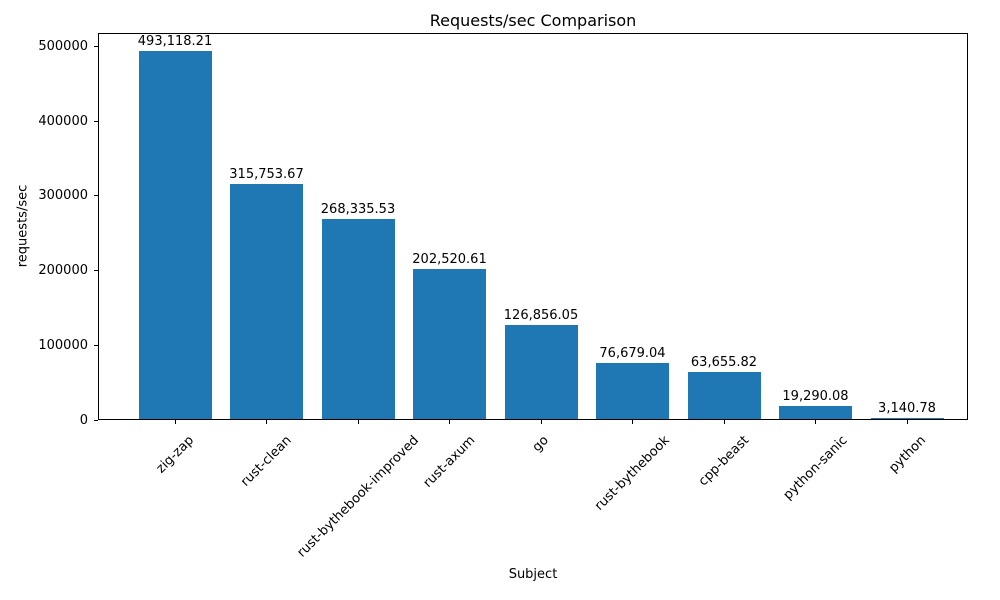 This screenshot has width=1000, height=600. I want to click on x-tick-label: rust-axum, so click(449, 462).